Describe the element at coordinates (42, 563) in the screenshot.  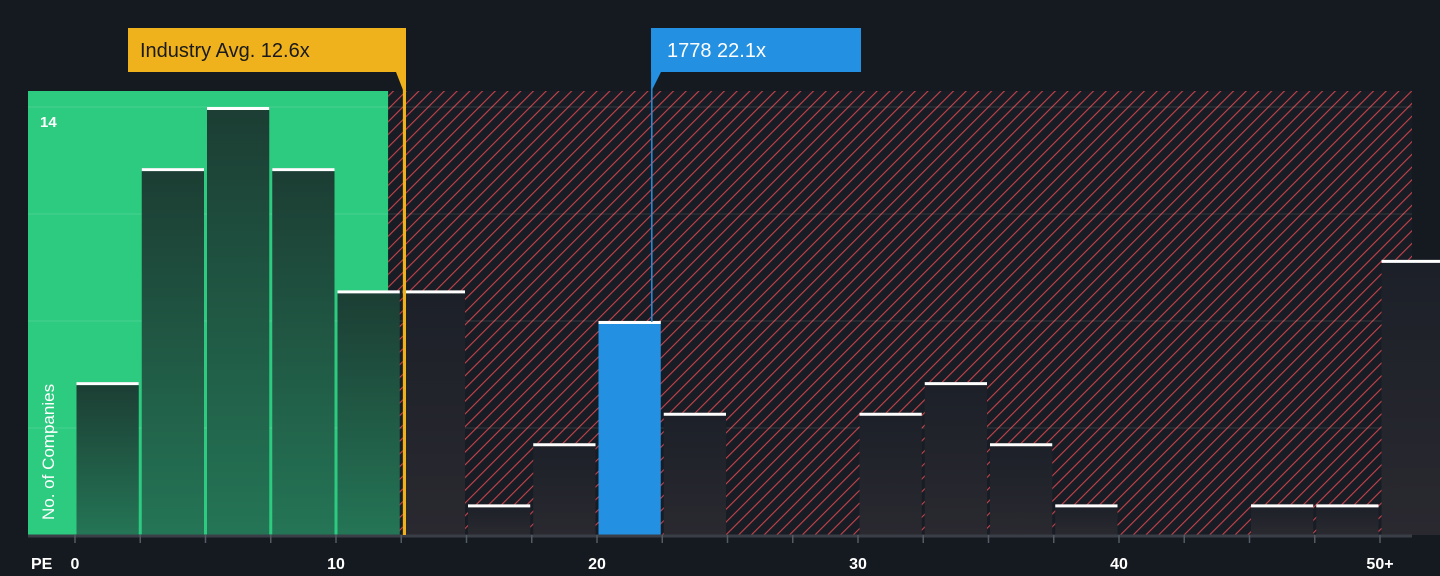
I see `x-axis-label: PE` at that location.